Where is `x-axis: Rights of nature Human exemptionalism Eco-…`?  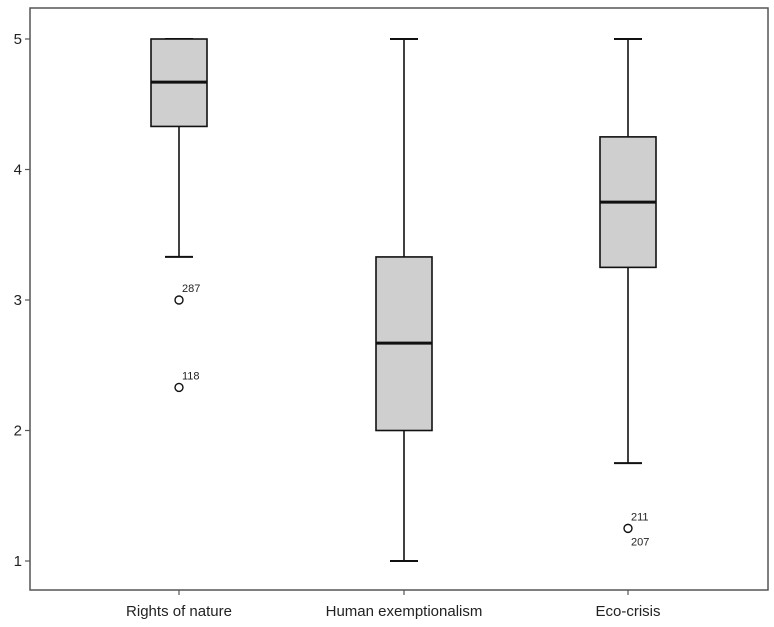 x-axis: Rights of nature Human exemptionalism Eco-… is located at coordinates (393, 605).